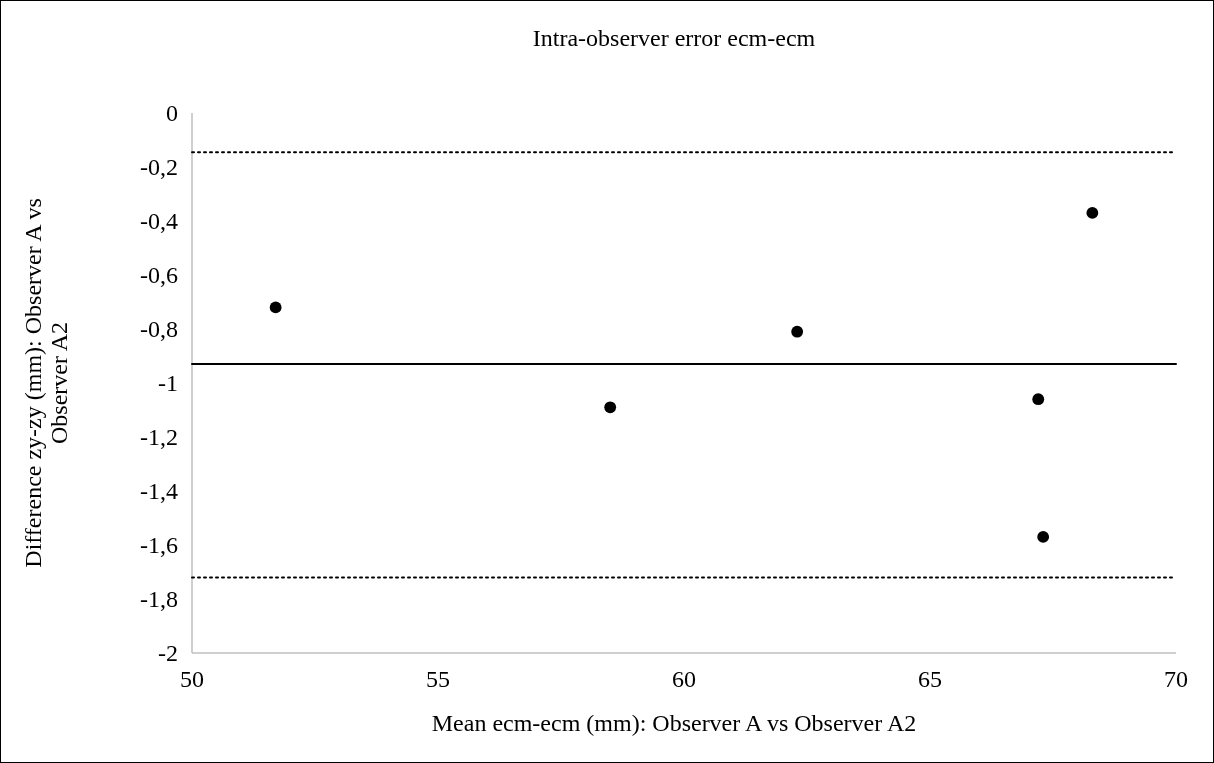 Image resolution: width=1214 pixels, height=763 pixels. Describe the element at coordinates (1176, 679) in the screenshot. I see `x-tick-label: 70` at that location.